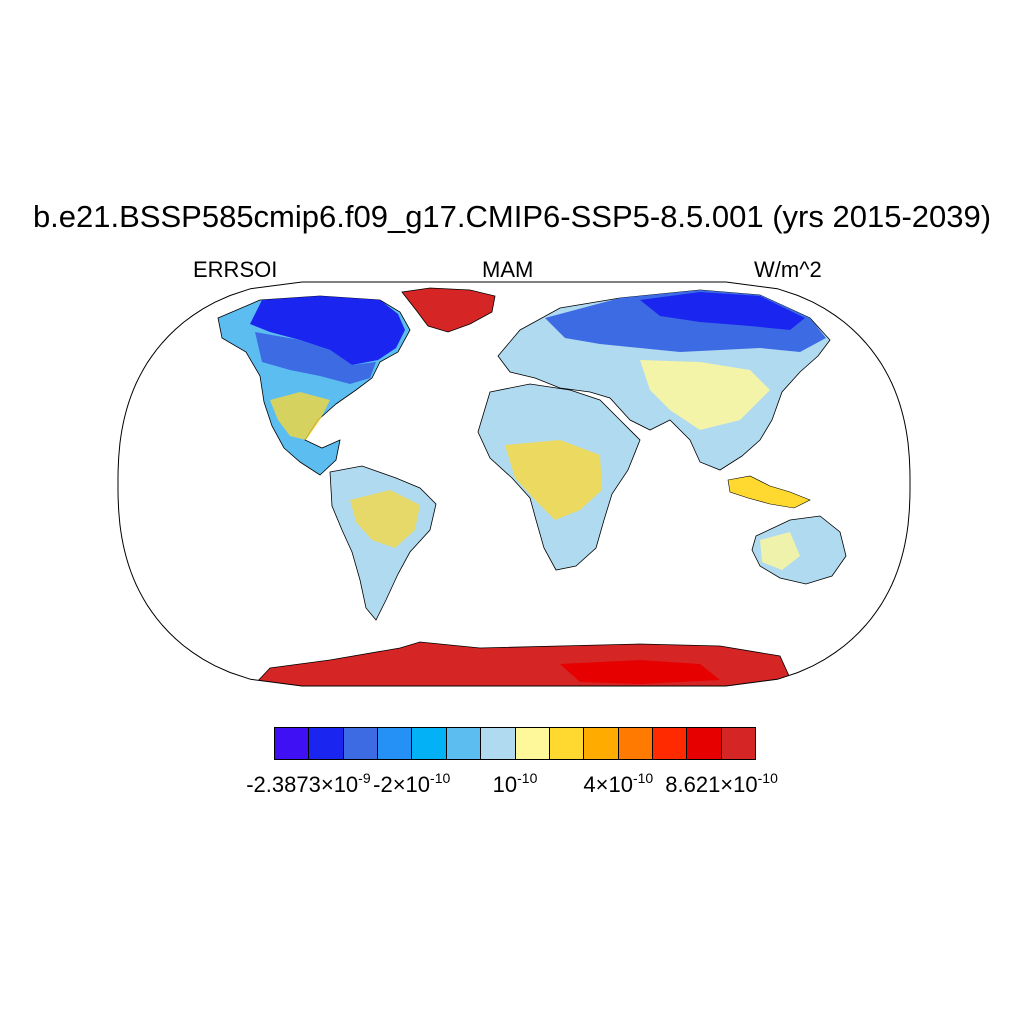 This screenshot has height=1024, width=1024. I want to click on colorbar, so click(515, 743).